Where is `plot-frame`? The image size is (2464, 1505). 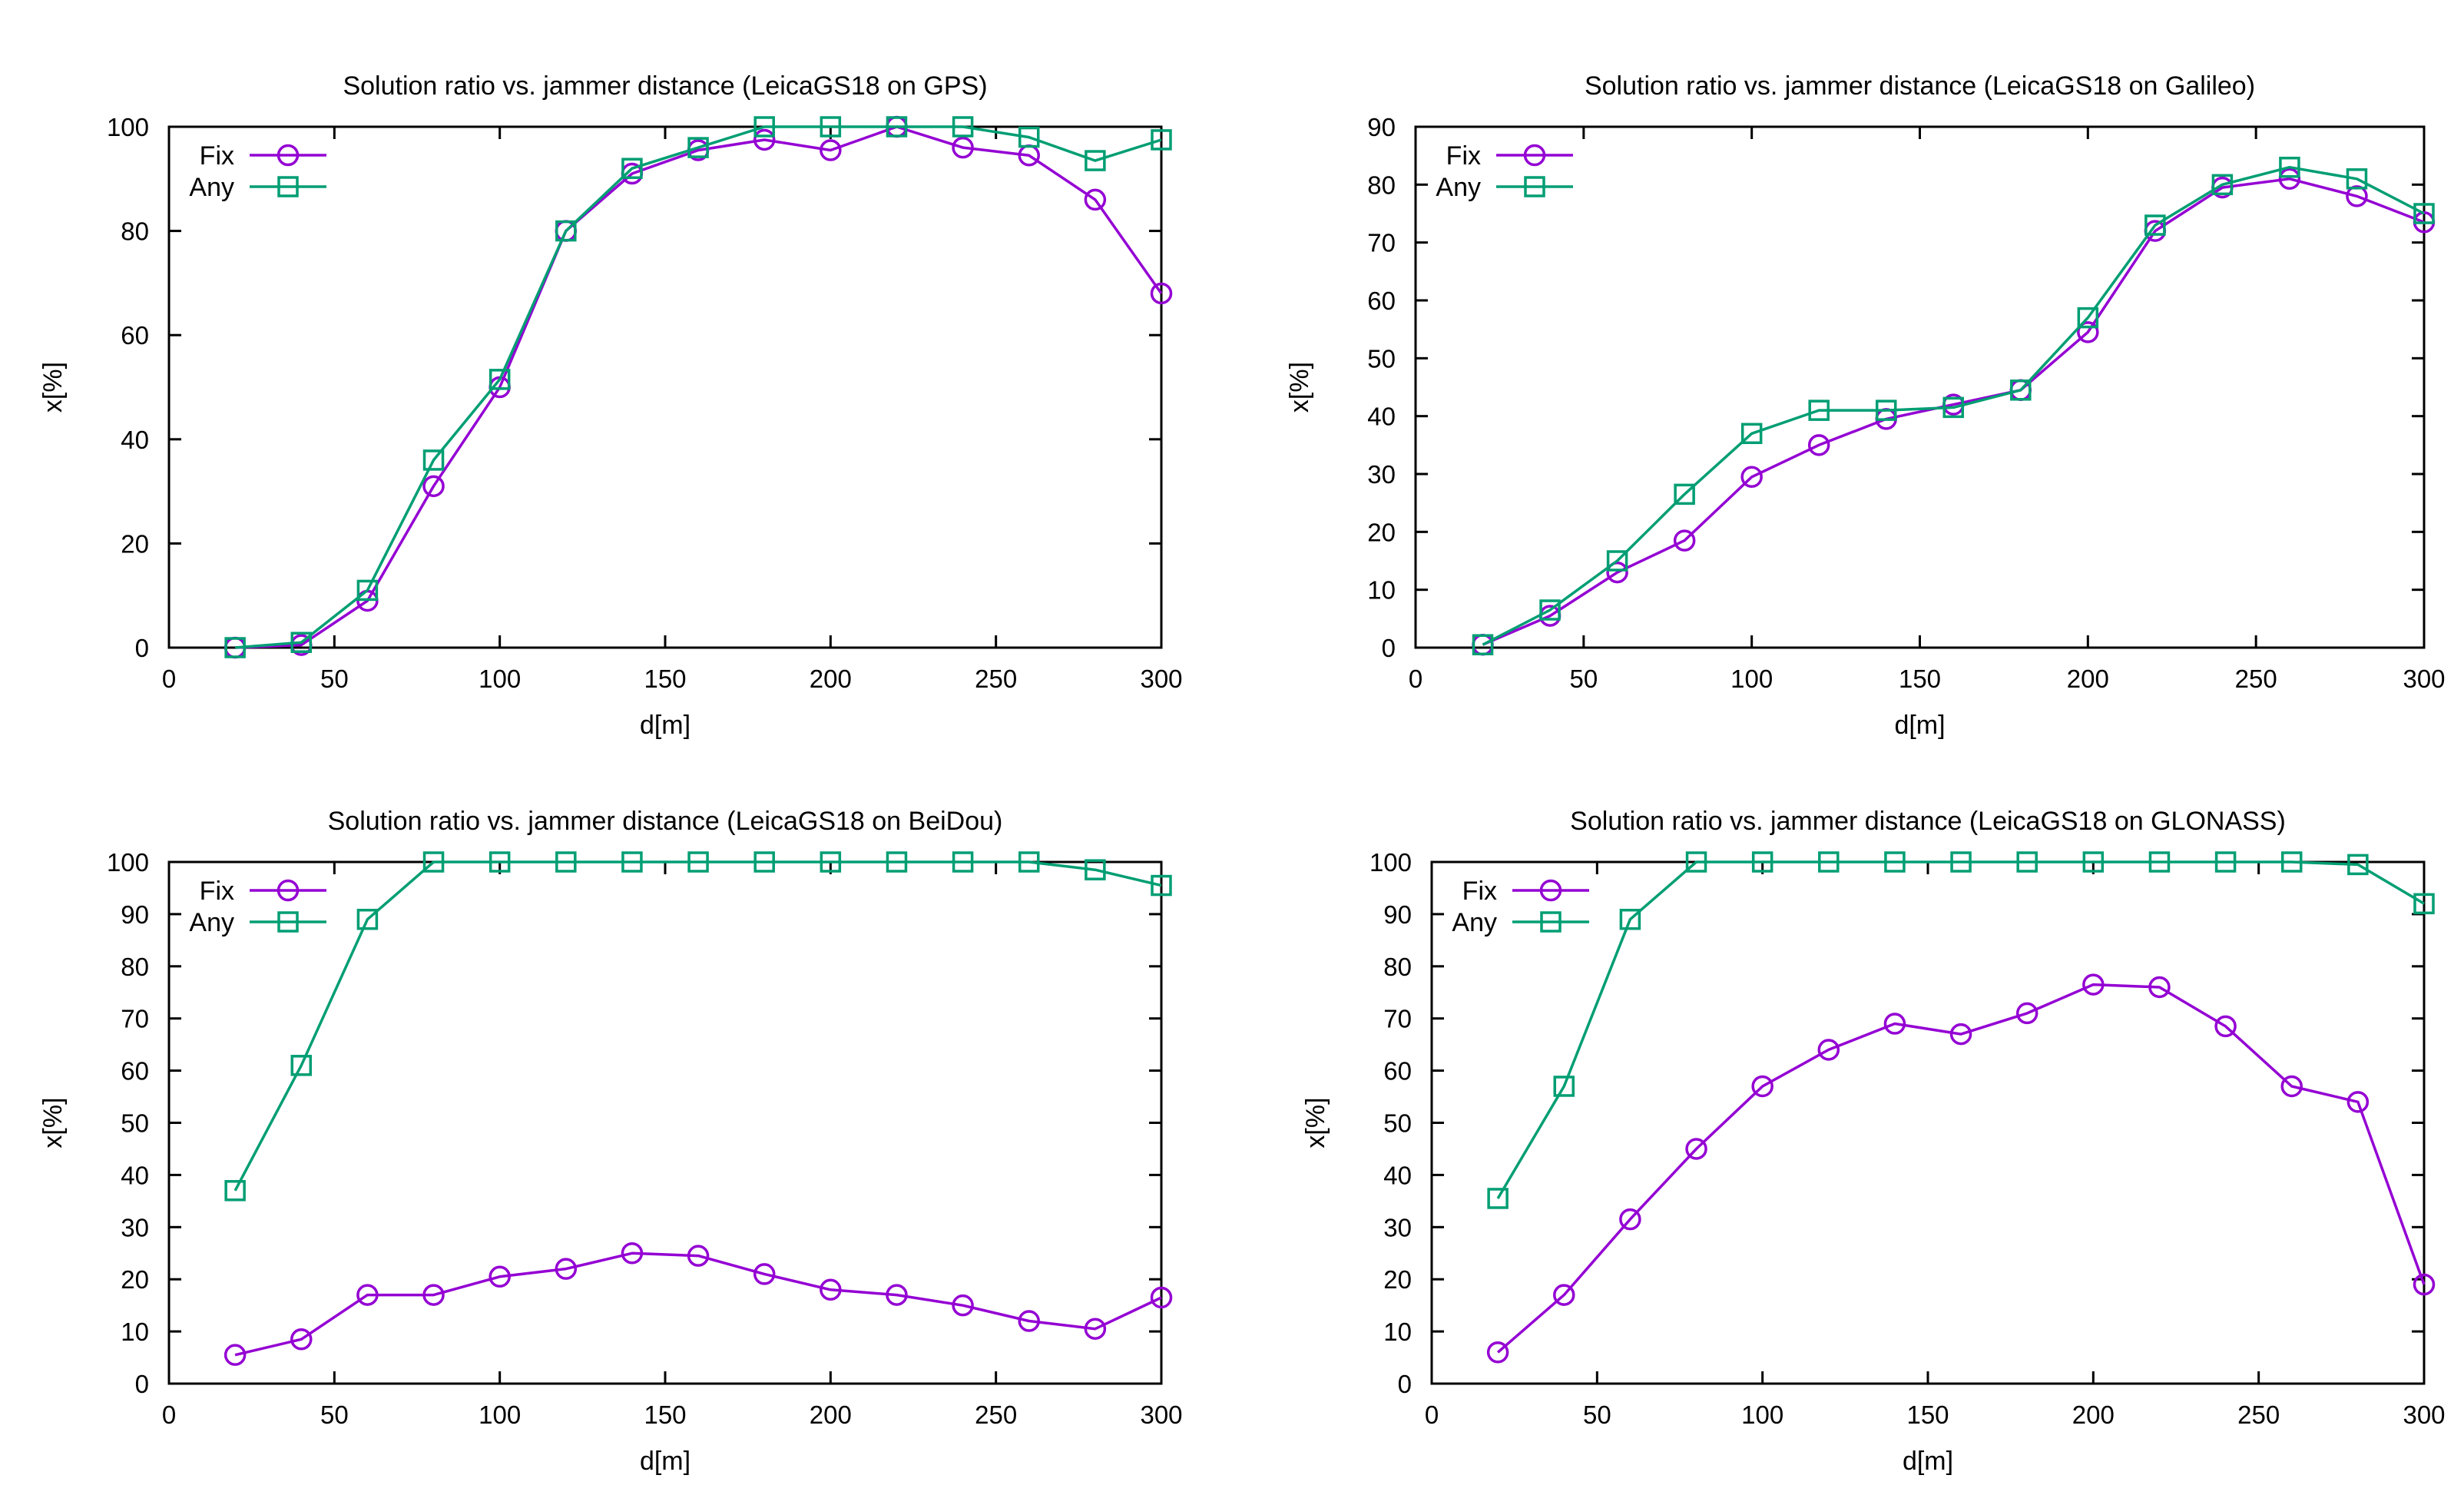
plot-frame is located at coordinates (1928, 1122).